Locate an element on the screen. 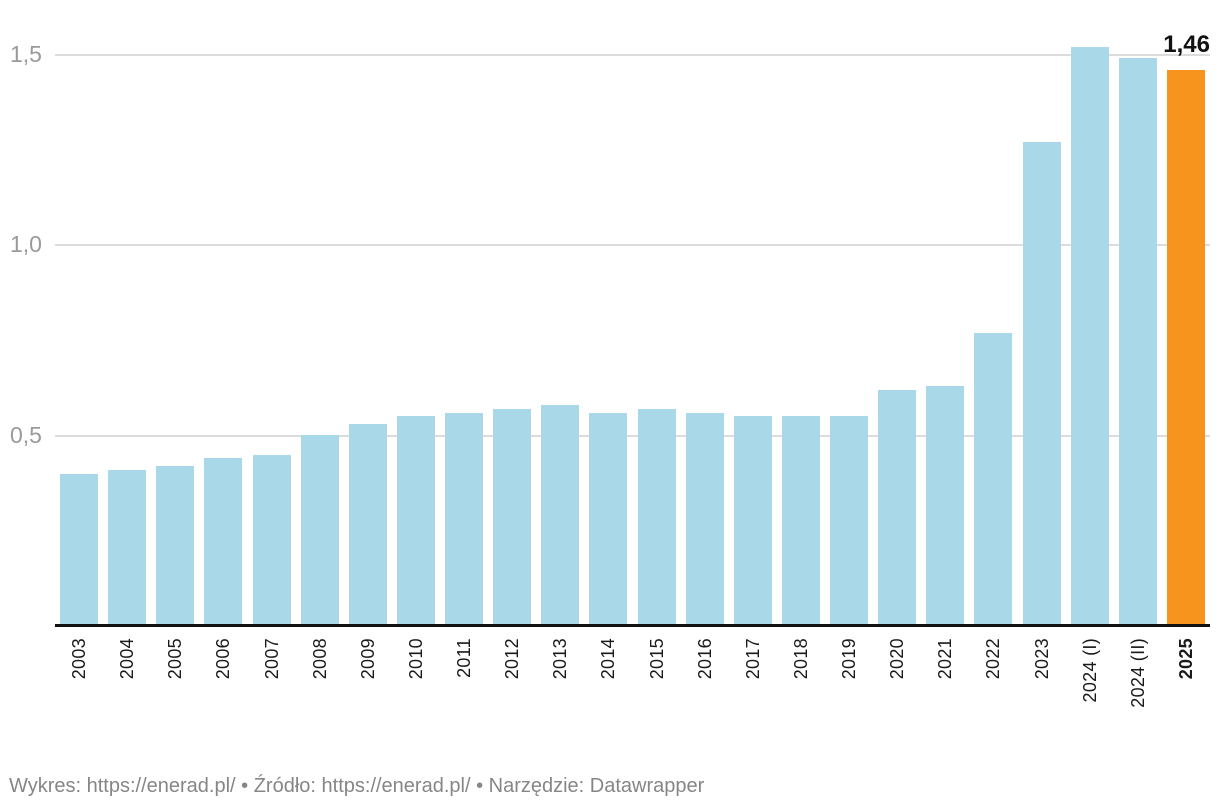  footer-chart-label: Wykres: is located at coordinates (48, 786).